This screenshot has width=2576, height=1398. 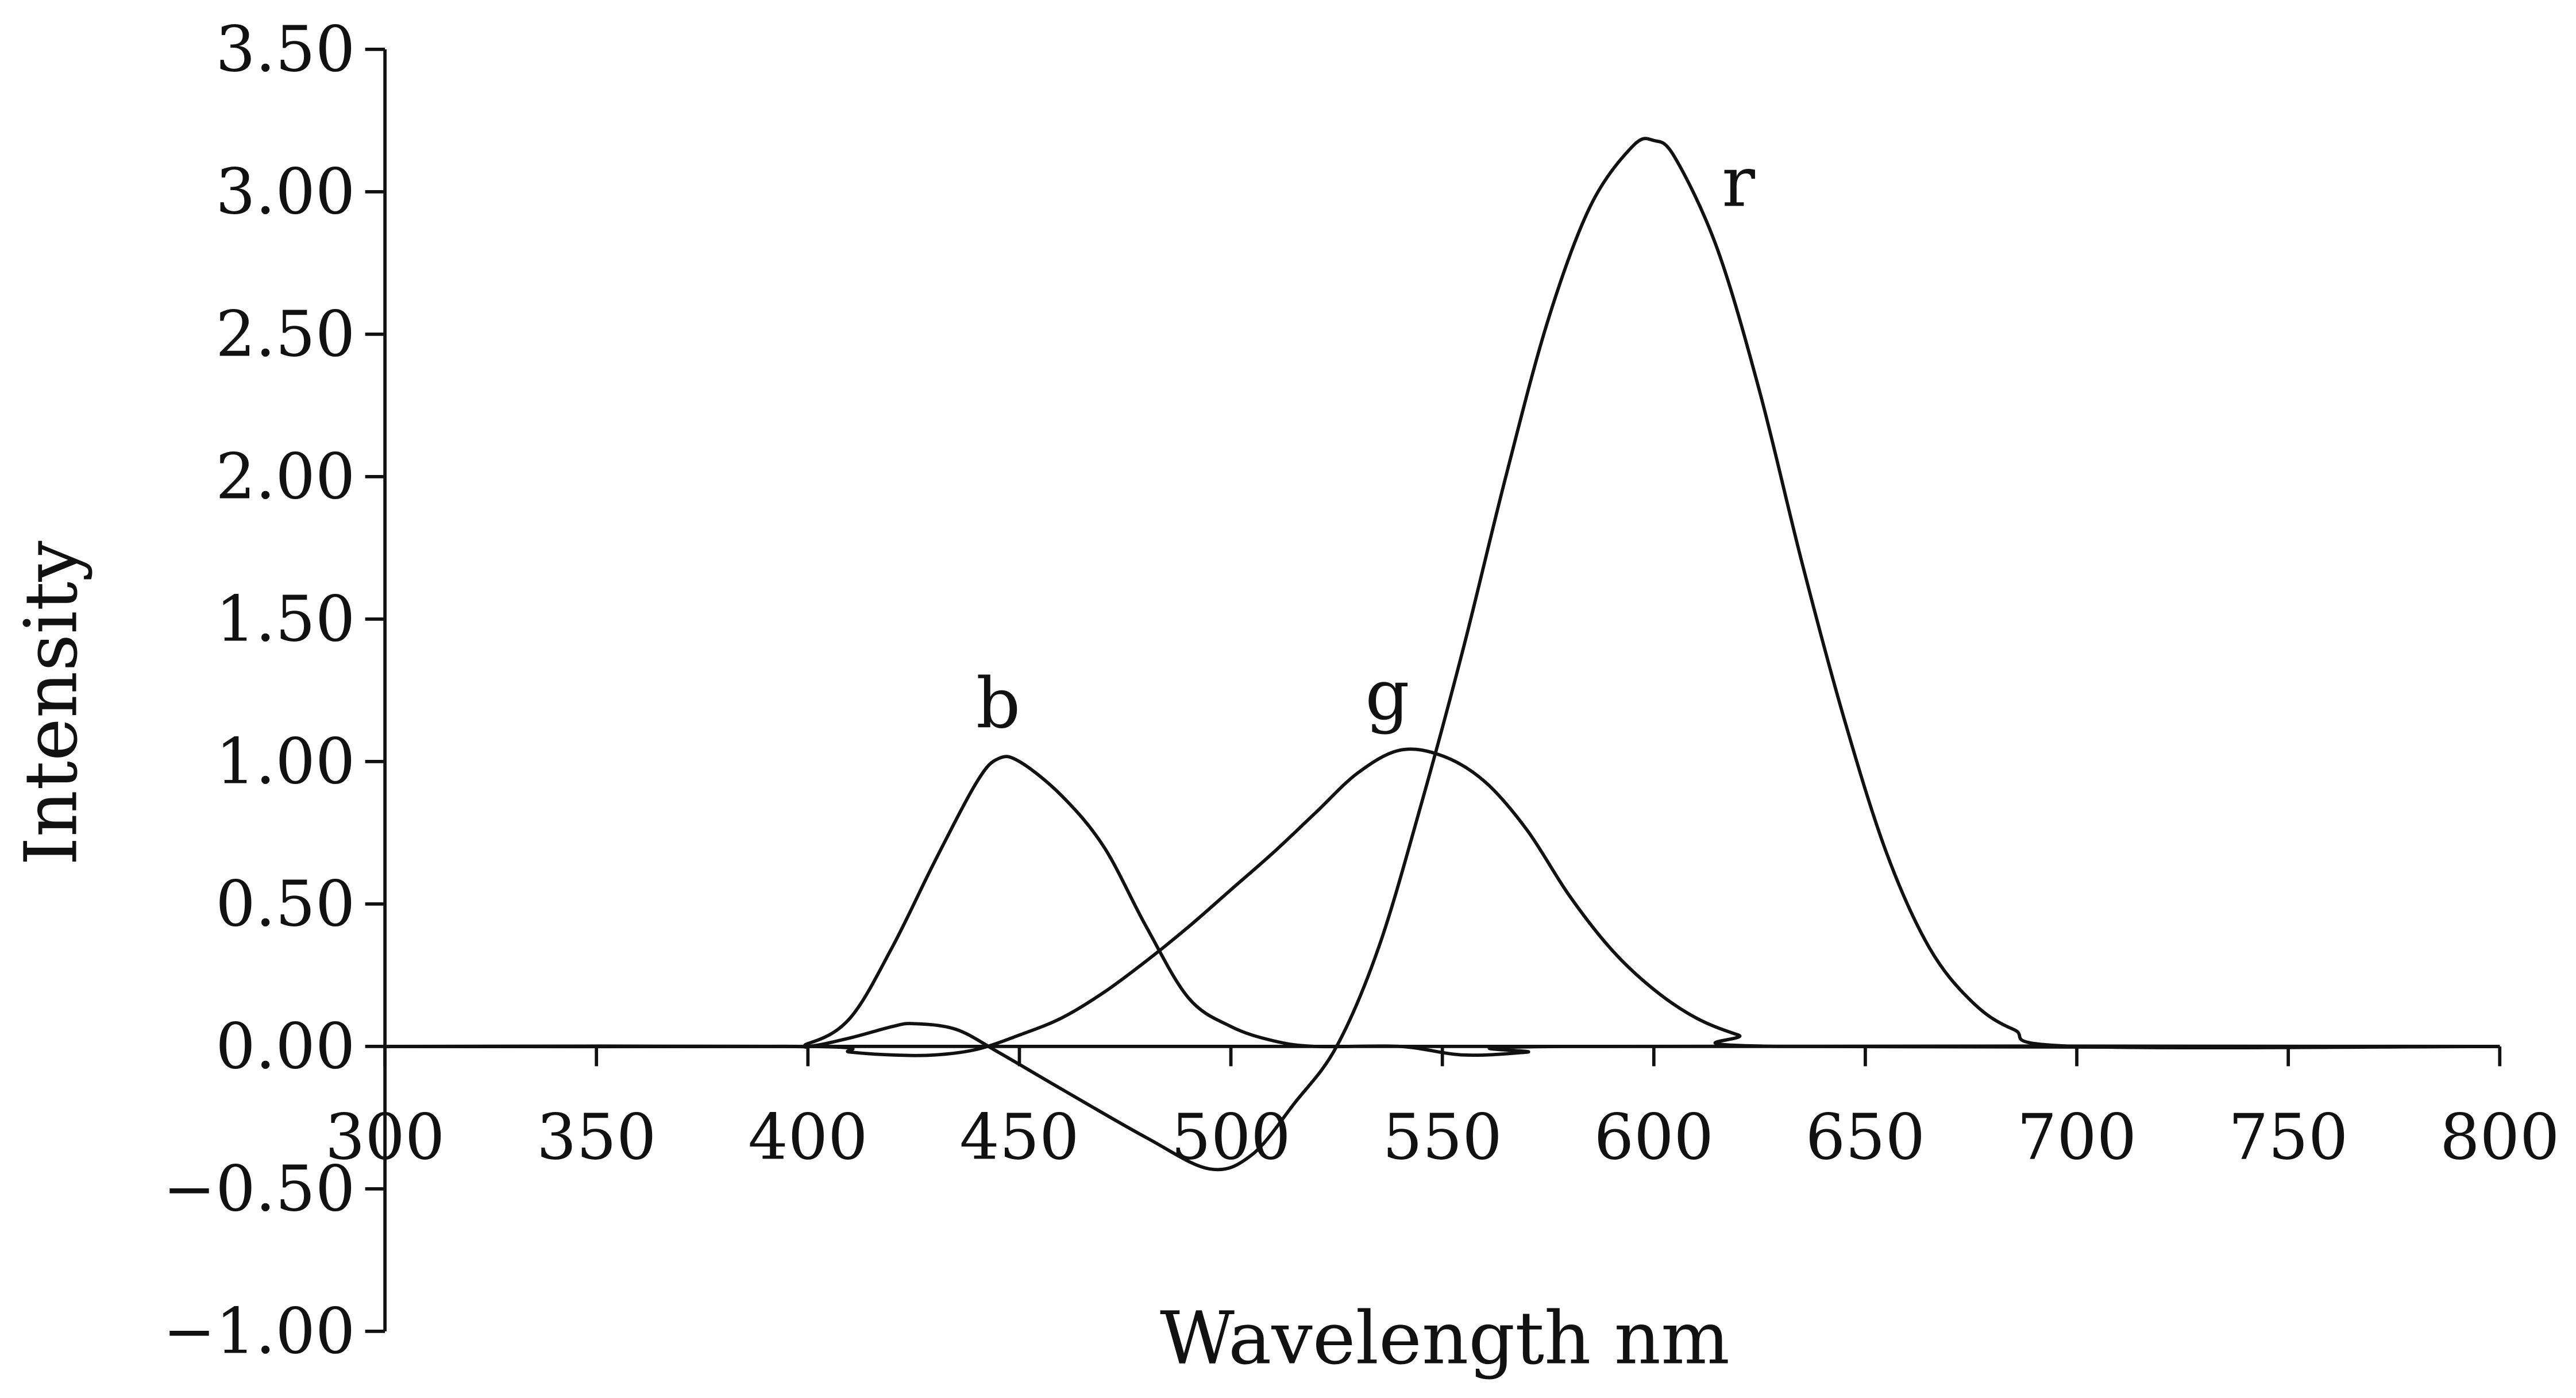 What do you see at coordinates (285, 334) in the screenshot?
I see `y-tick-label: 2.50` at bounding box center [285, 334].